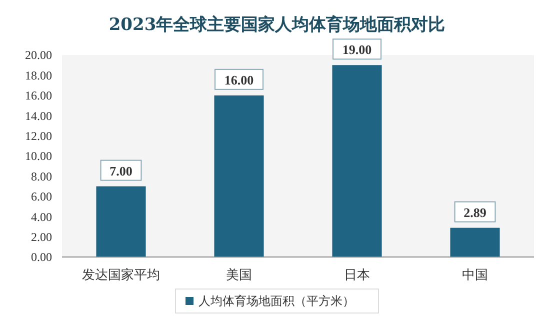  I want to click on y-tick-label: 6.00, so click(41, 197).